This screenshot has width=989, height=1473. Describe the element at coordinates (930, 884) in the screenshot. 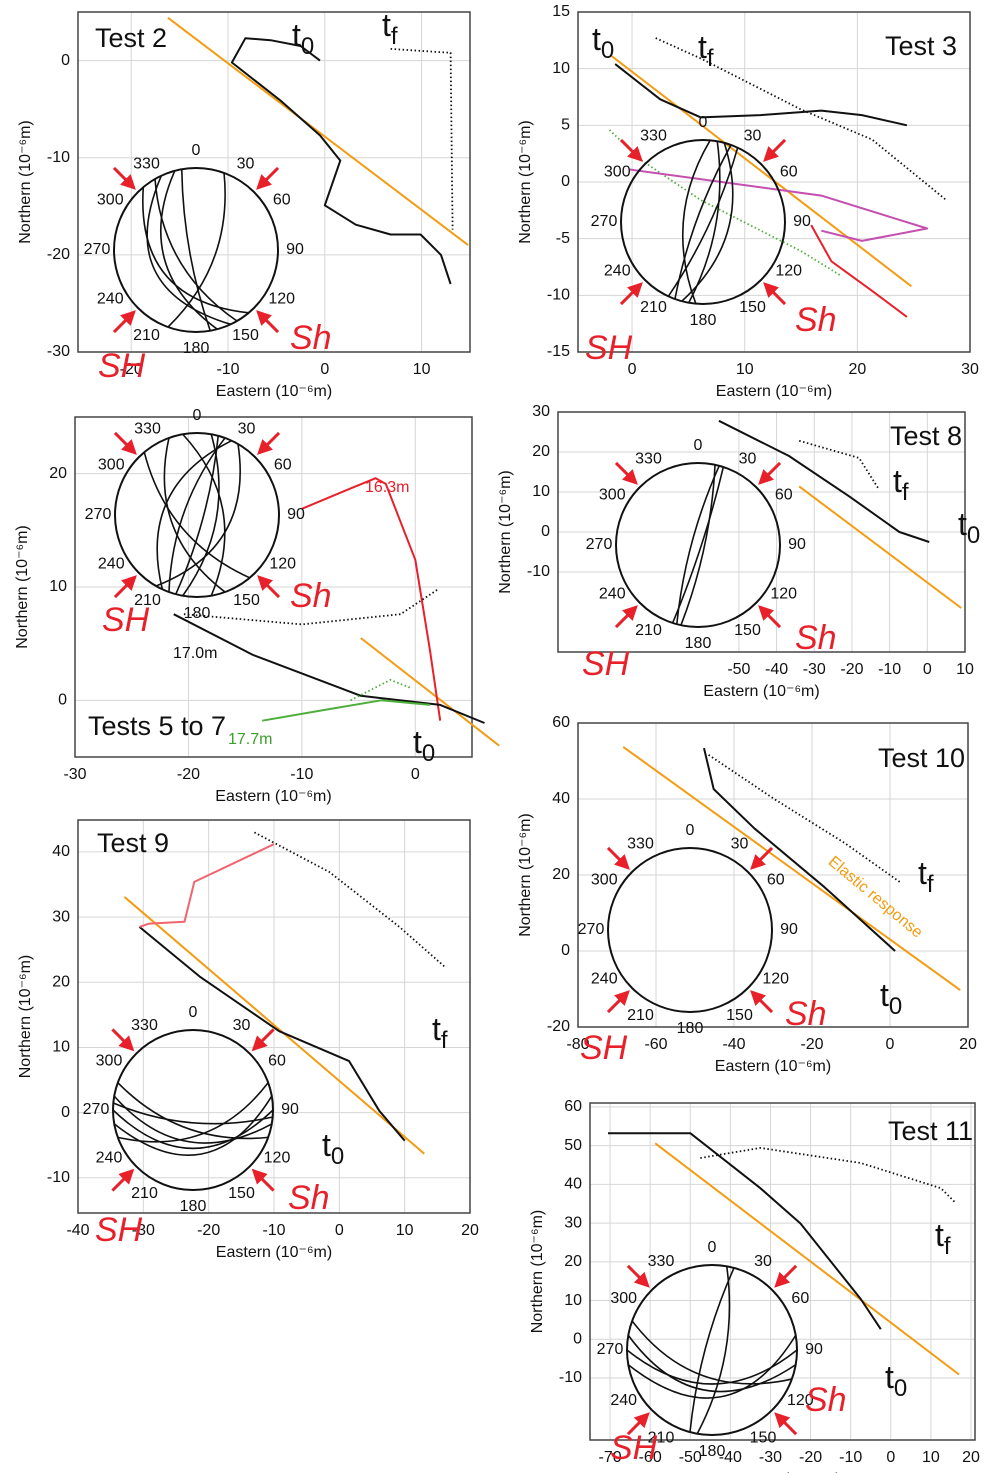

I see `annotation-sub: f` at that location.